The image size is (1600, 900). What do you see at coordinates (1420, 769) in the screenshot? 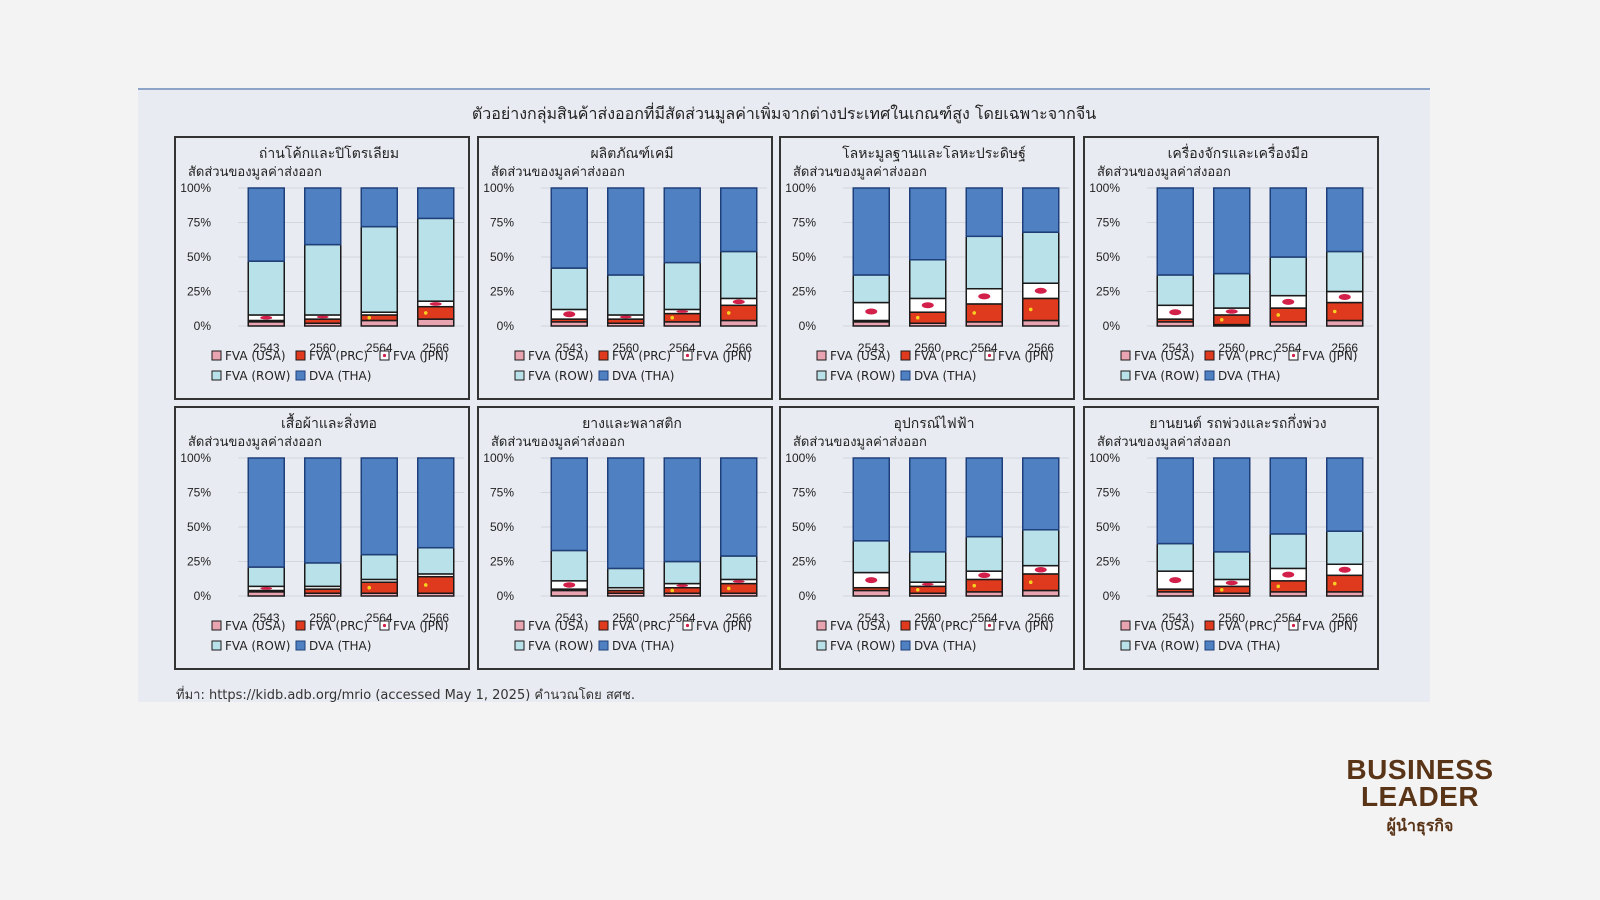
I see `logo-line-1: BUSINESS` at bounding box center [1420, 769].